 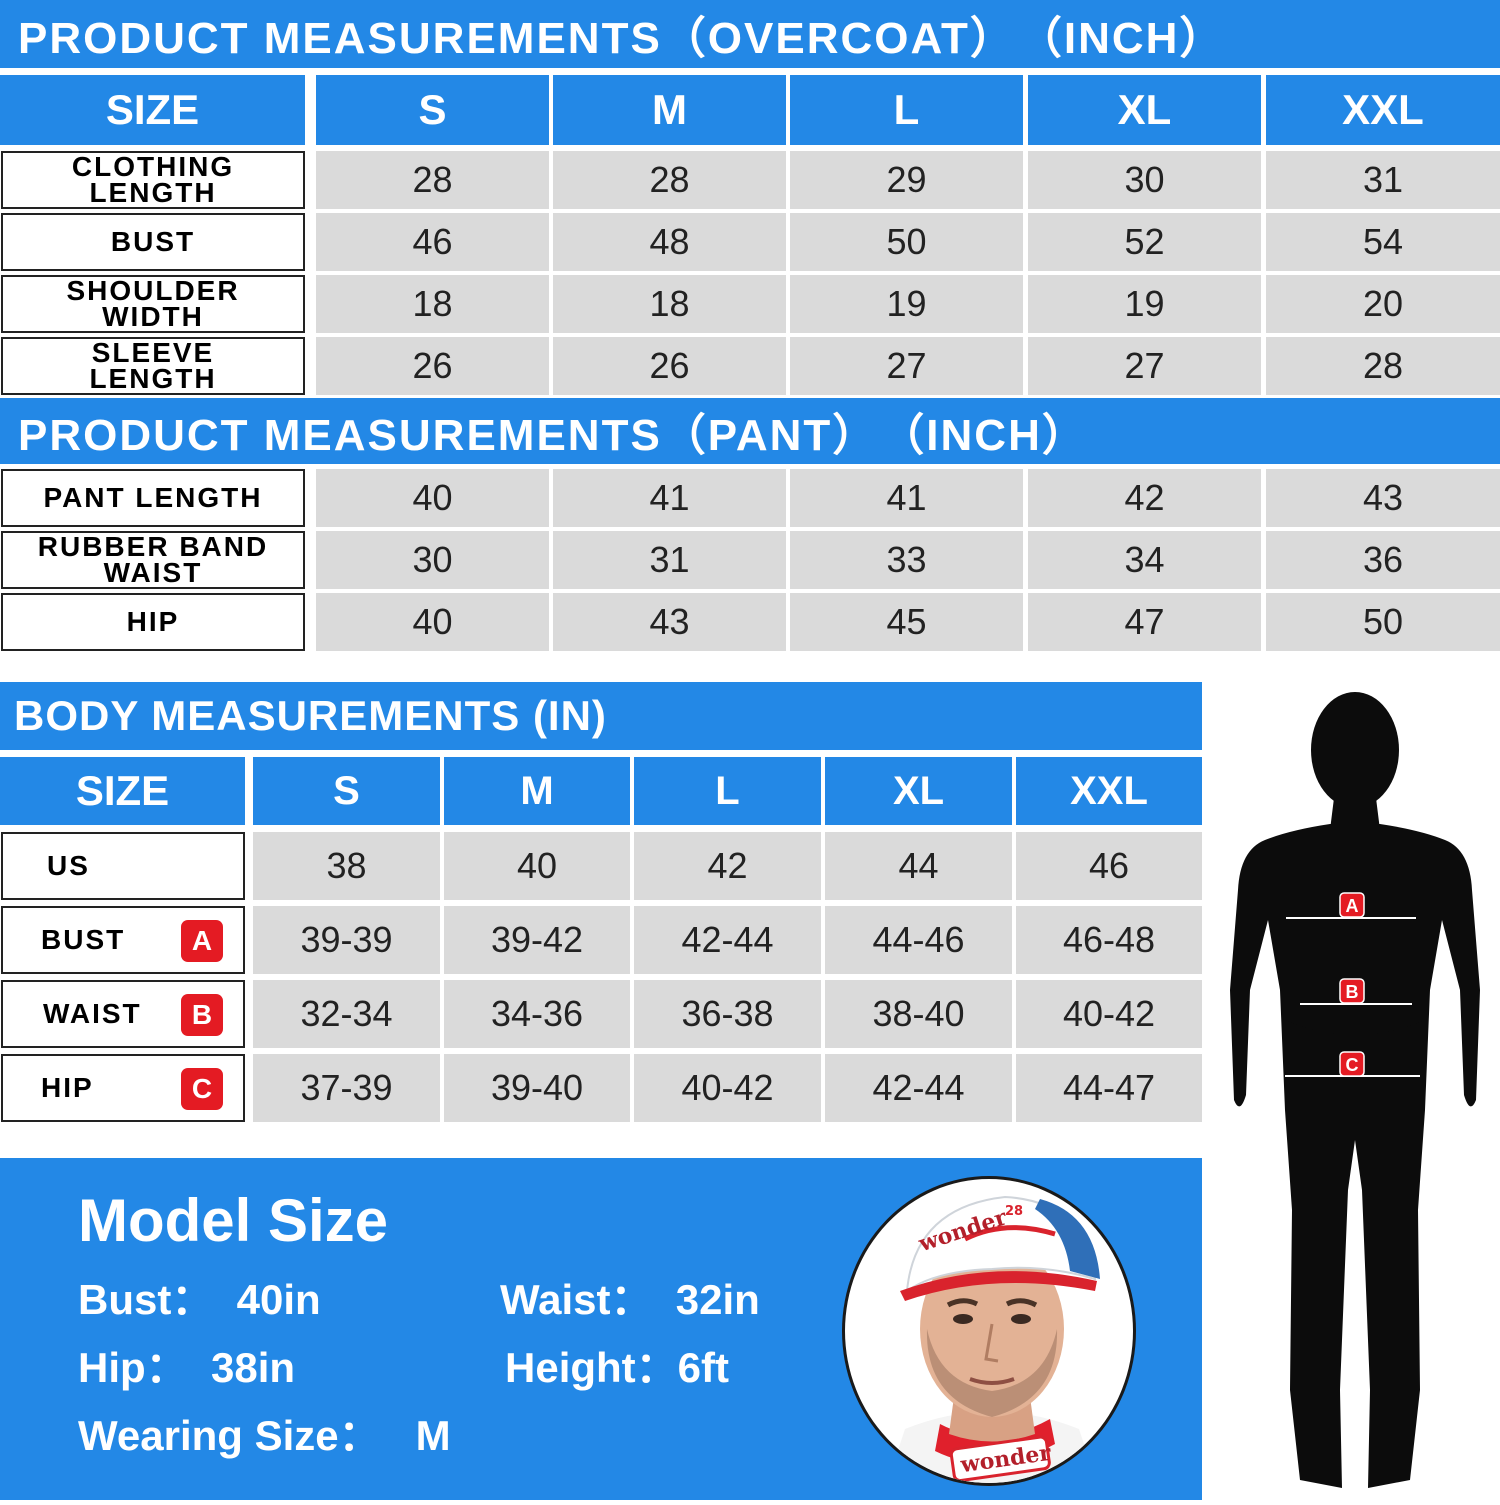 I want to click on body-size-s: S, so click(x=346, y=791).